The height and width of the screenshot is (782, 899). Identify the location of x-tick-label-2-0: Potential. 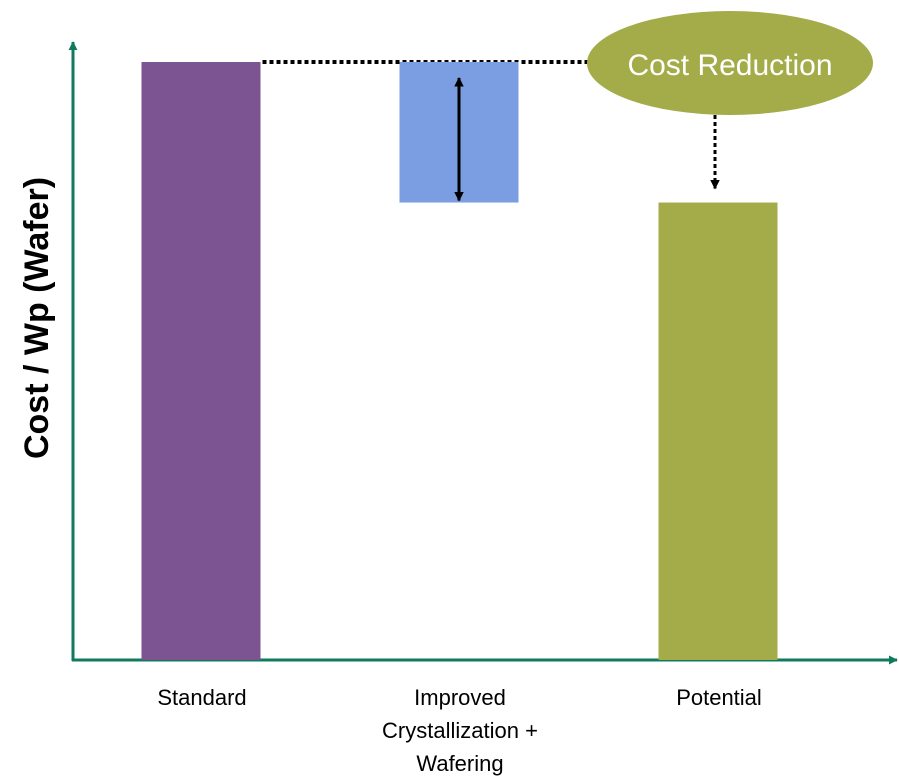
(719, 697).